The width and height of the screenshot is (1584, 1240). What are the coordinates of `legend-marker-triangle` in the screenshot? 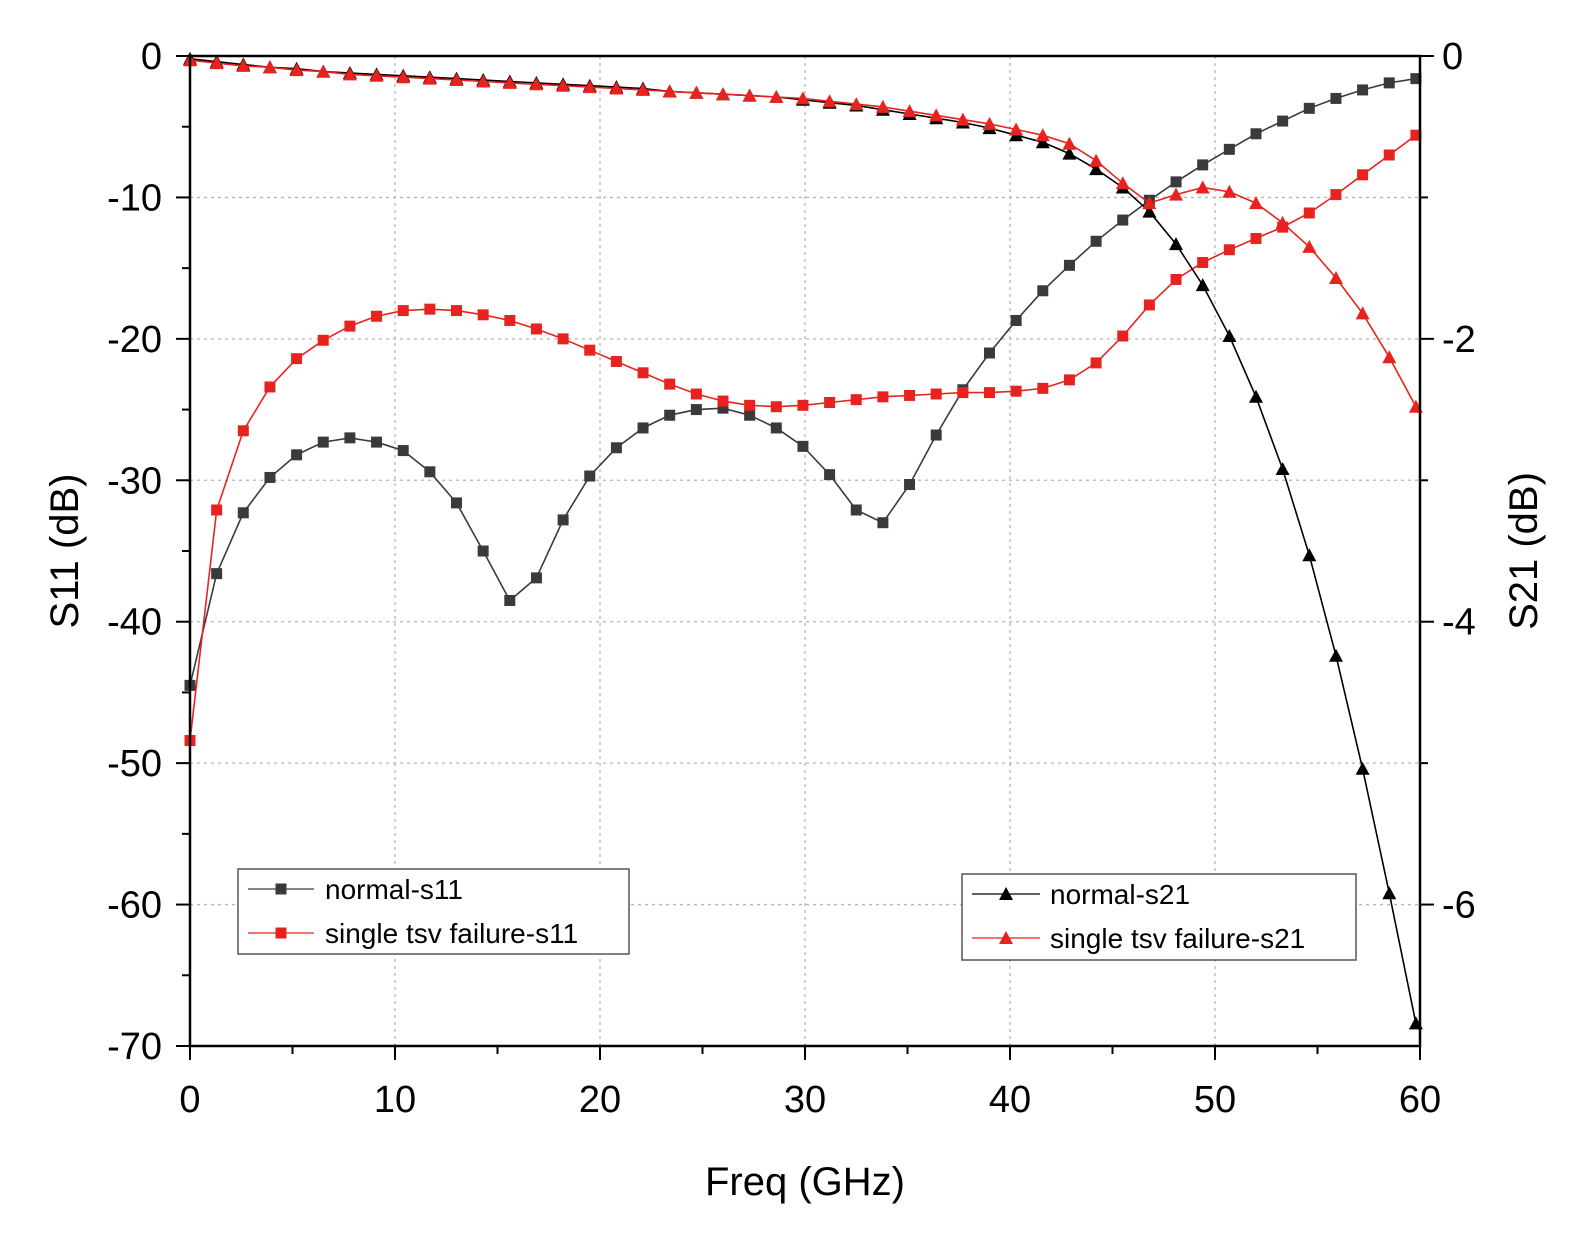 It's located at (1006, 937).